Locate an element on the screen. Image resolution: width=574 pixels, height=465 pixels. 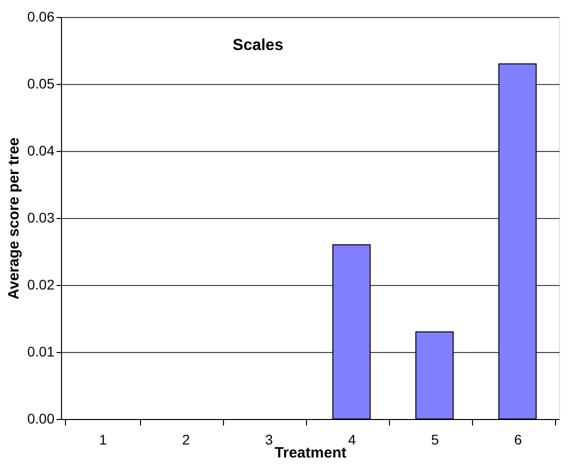
y-tick-label: 0.00 is located at coordinates (41, 418).